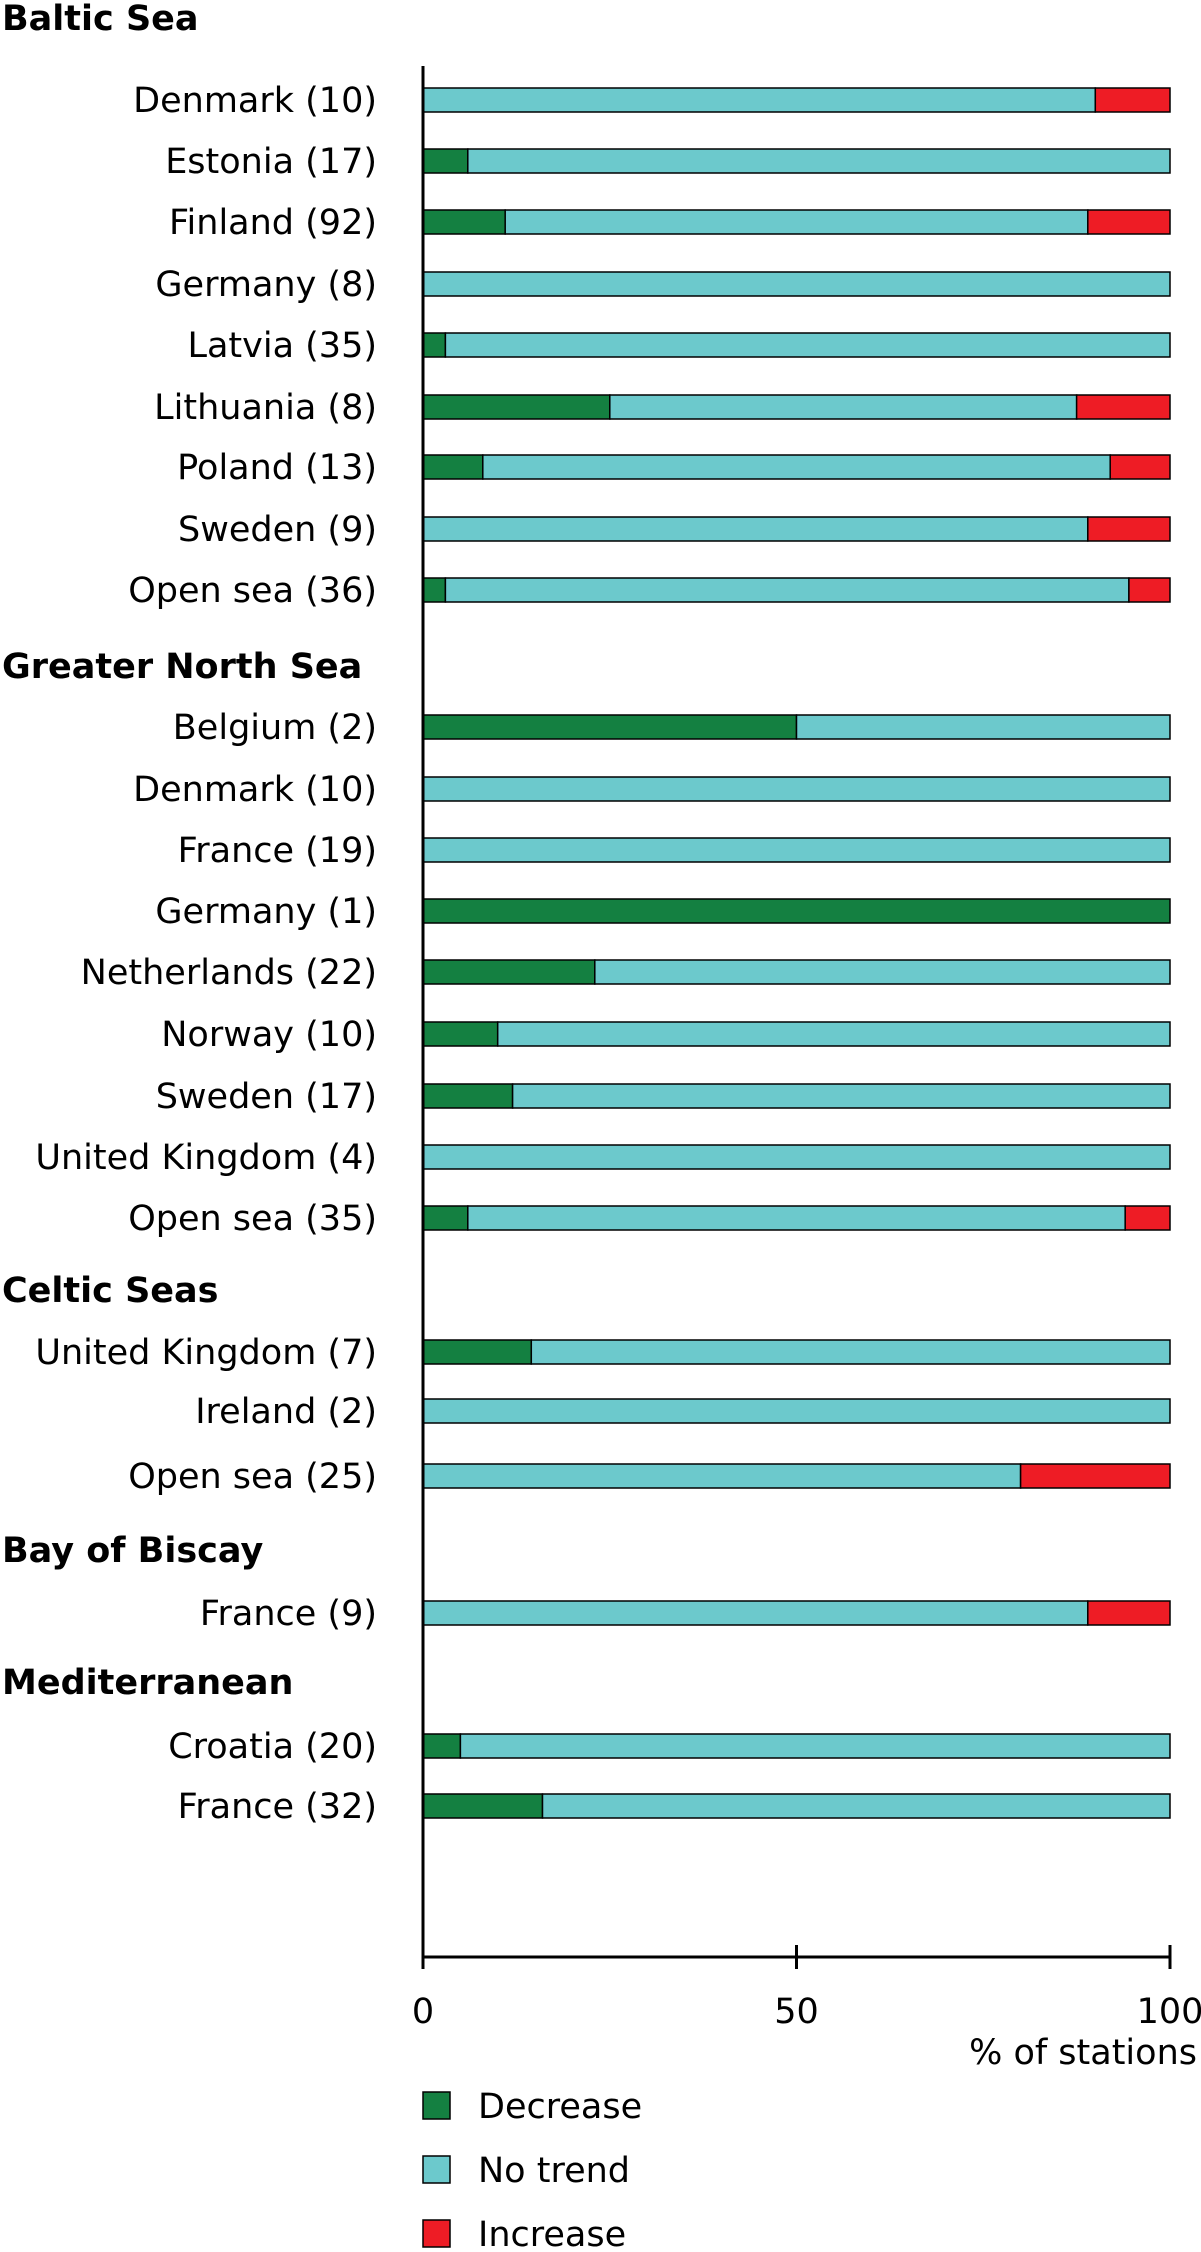  Describe the element at coordinates (266, 1097) in the screenshot. I see `row-label: Sweden (17)` at that location.